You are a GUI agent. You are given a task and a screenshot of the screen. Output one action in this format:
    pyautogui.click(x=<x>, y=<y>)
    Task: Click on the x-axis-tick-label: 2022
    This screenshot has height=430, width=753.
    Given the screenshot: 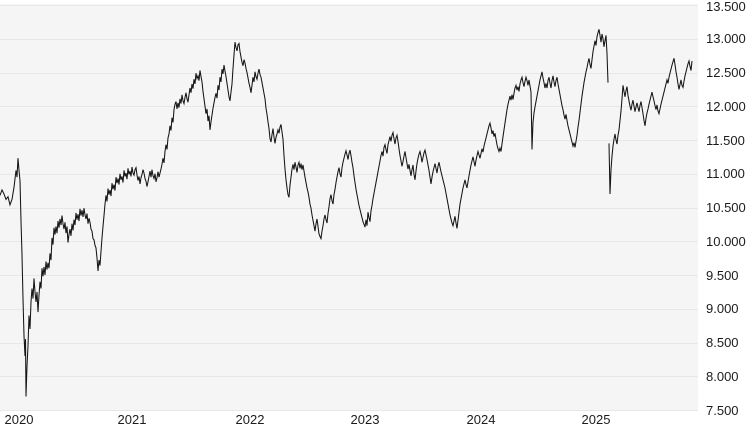 What is the action you would take?
    pyautogui.click(x=250, y=419)
    